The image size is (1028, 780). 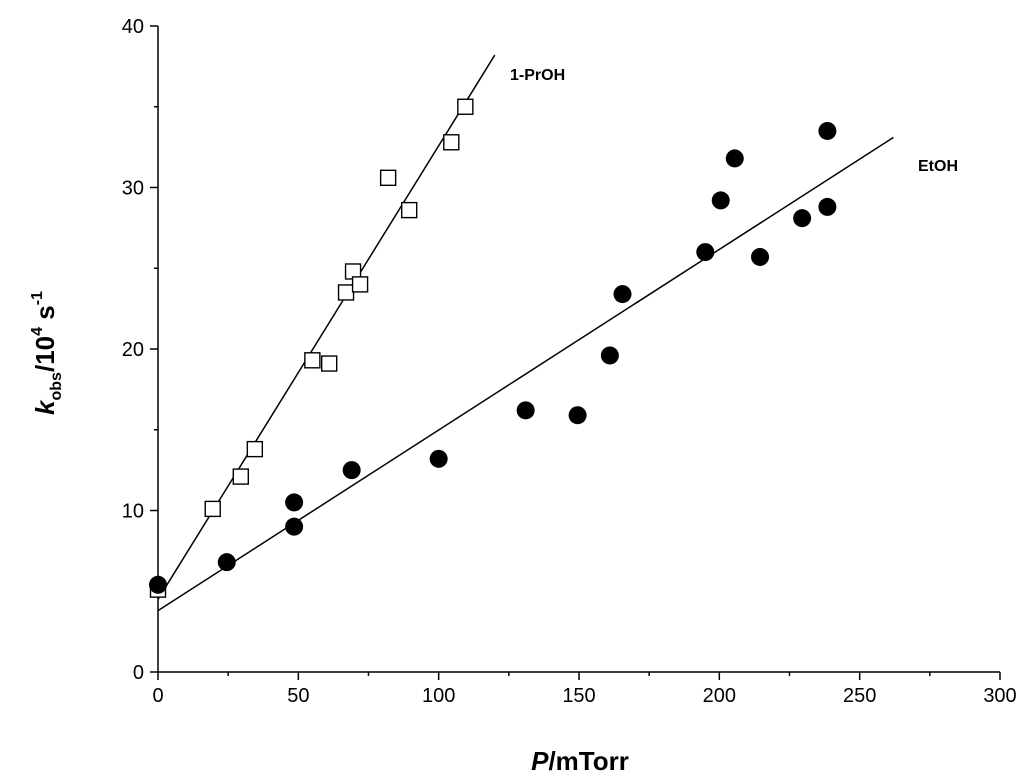 What do you see at coordinates (537, 75) in the screenshot?
I see `series-label-1-proh: 1-PrOH` at bounding box center [537, 75].